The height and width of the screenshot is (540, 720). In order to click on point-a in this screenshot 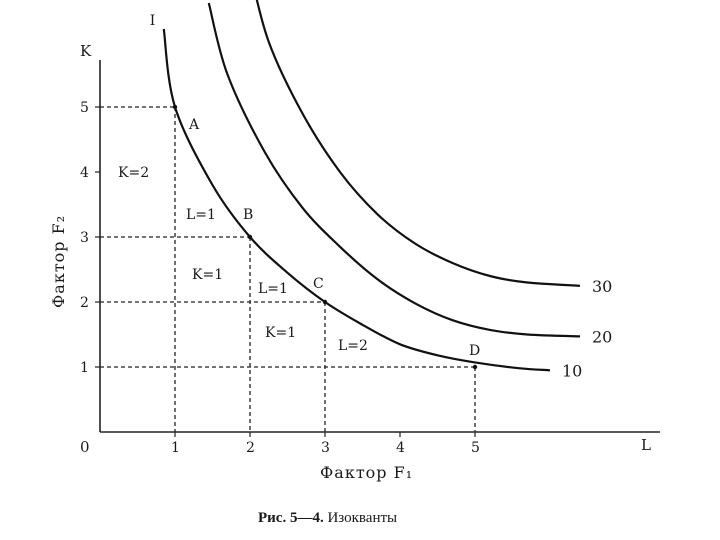, I will do `click(175, 107)`.